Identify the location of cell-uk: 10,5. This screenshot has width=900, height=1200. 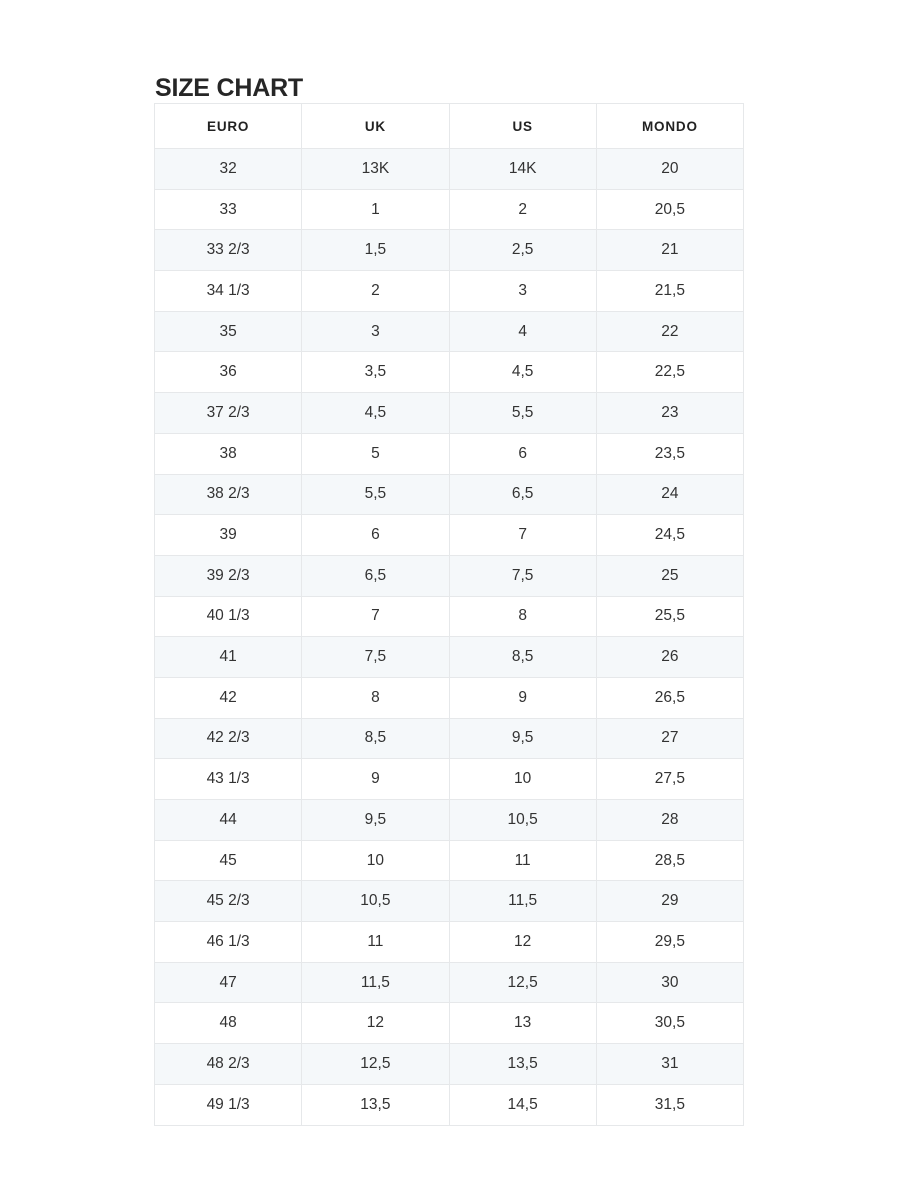
(375, 901).